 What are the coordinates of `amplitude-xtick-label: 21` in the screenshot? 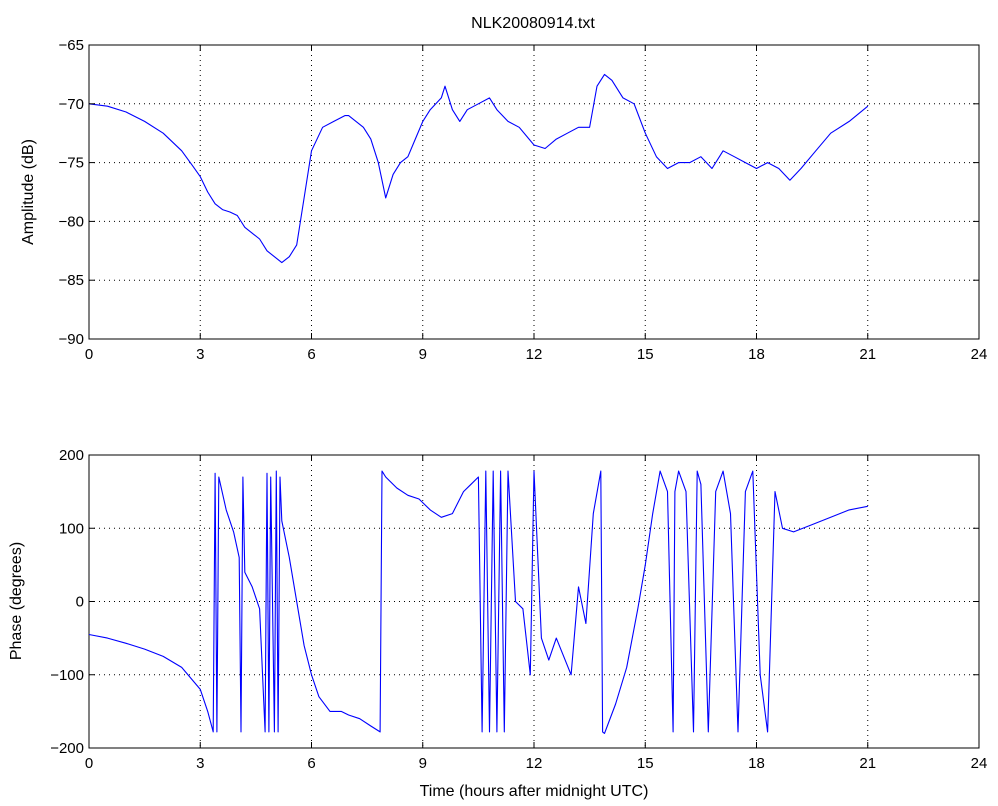 It's located at (867, 354).